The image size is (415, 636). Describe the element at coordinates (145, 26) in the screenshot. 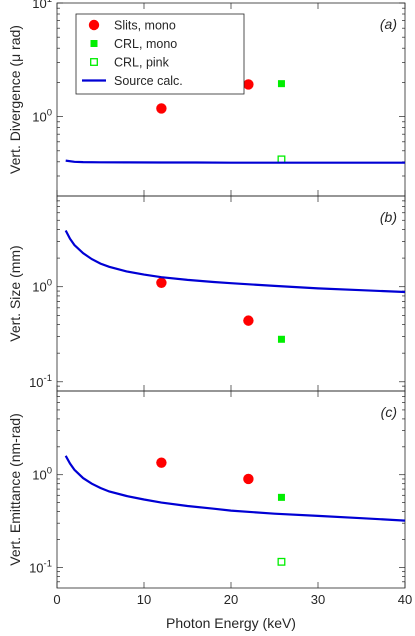

I see `legend-label: Slits, mono` at that location.